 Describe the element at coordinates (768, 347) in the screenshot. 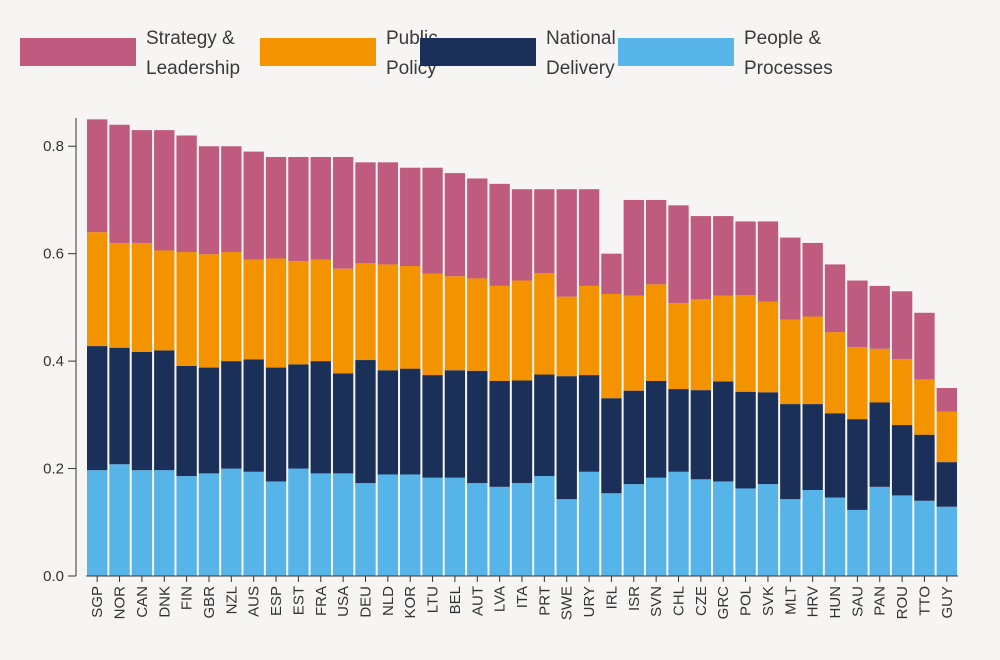

I see `bar-svk-public-policy` at that location.